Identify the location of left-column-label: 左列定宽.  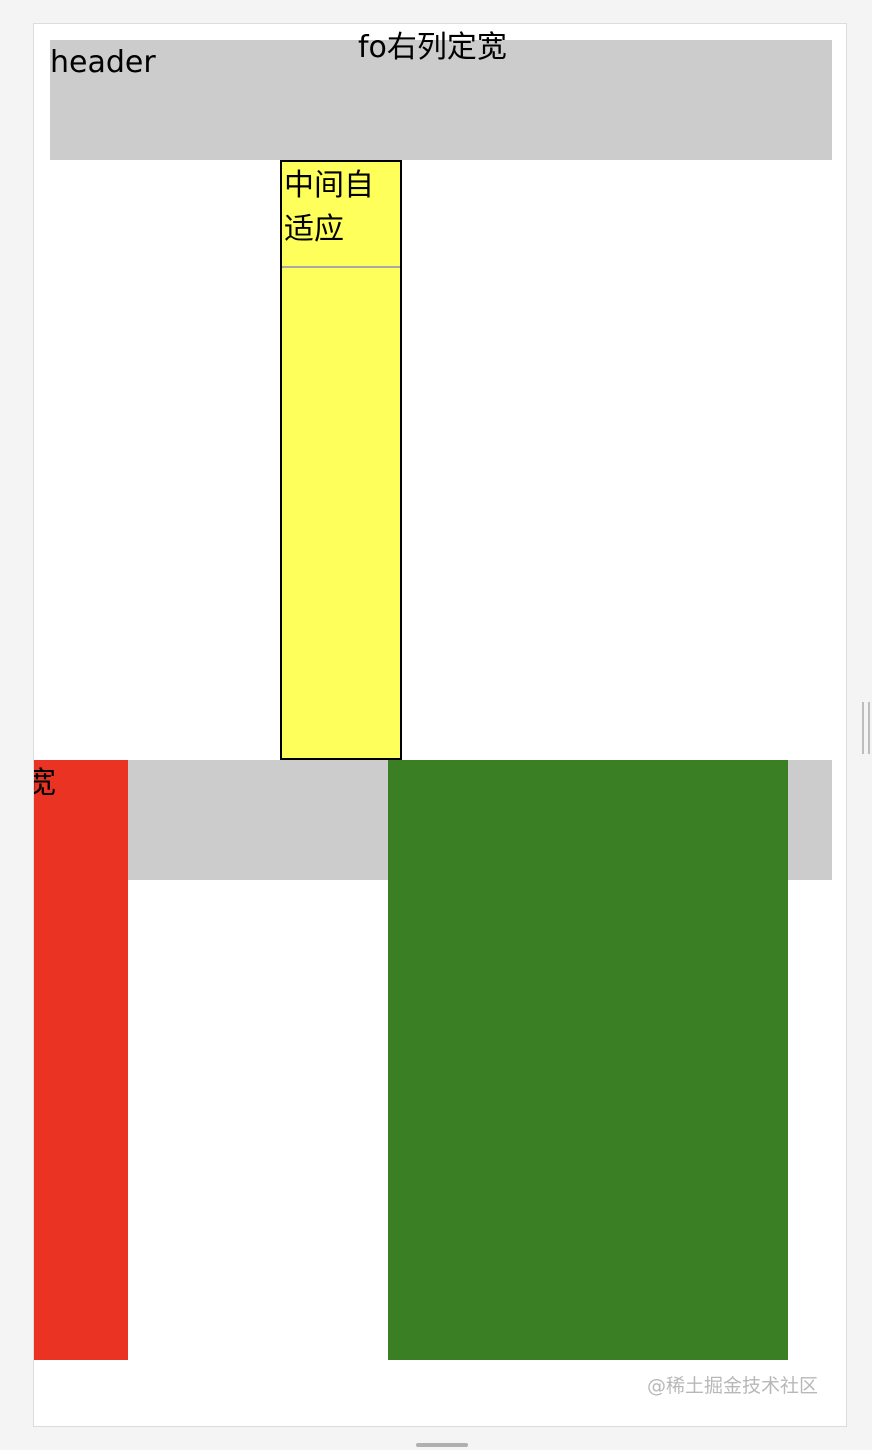
(45, 784).